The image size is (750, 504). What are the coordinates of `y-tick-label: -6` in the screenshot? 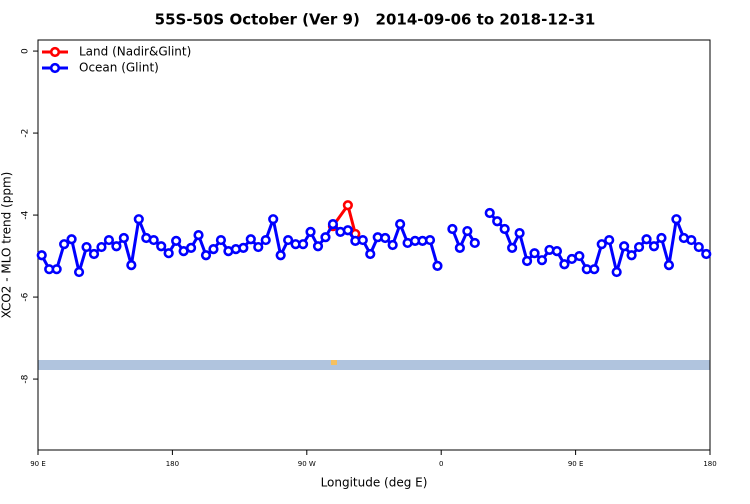 It's located at (26, 296).